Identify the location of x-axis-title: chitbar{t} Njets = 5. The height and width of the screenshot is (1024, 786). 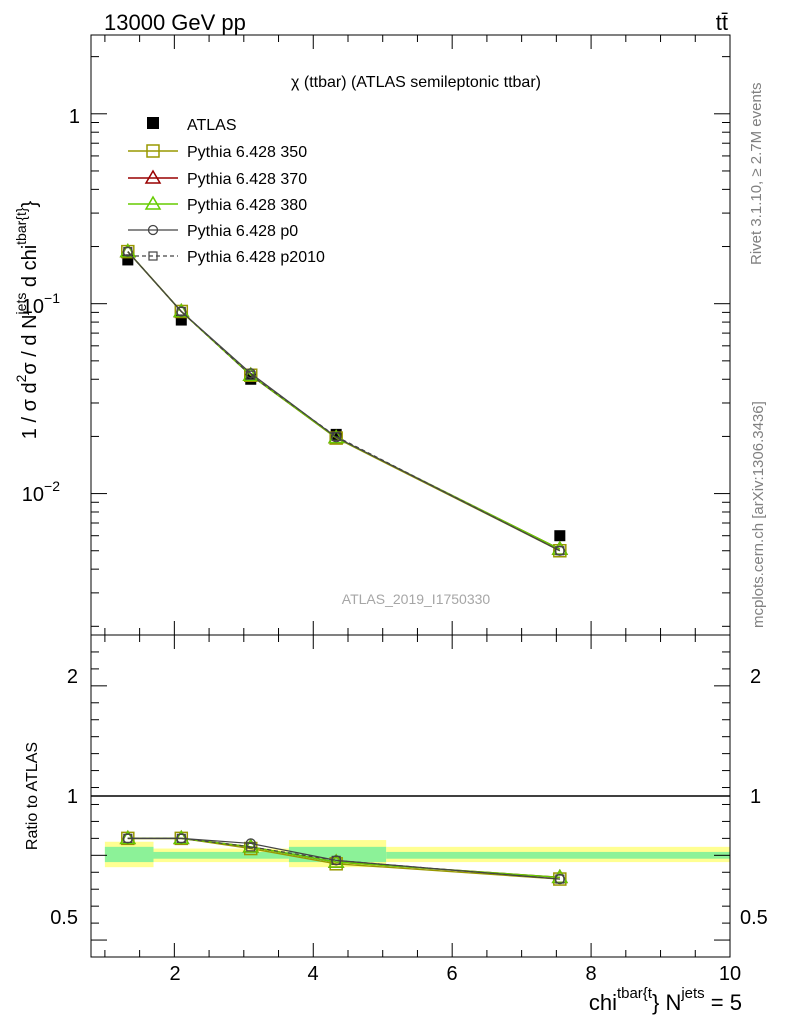
(665, 1000).